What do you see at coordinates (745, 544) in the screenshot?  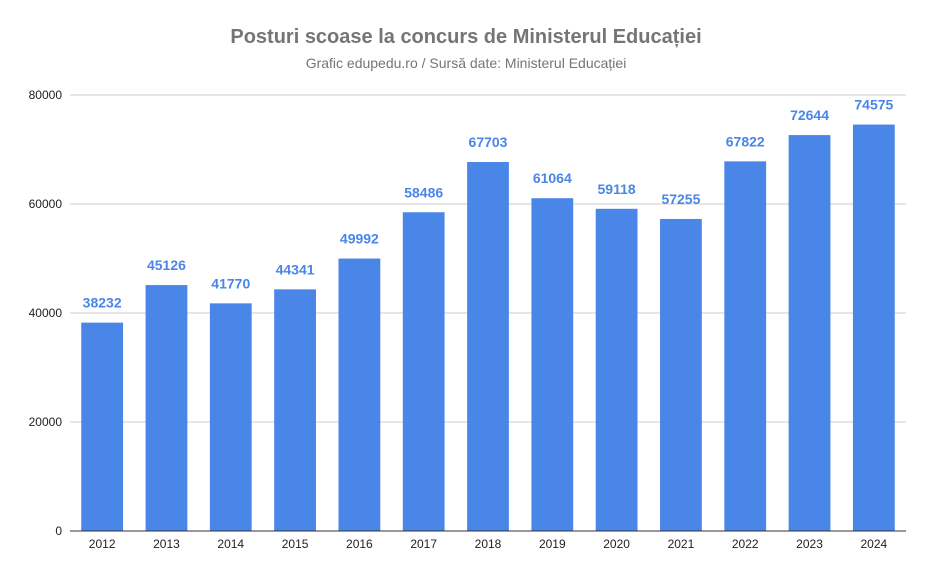 I see `x-tick-label: 2022` at bounding box center [745, 544].